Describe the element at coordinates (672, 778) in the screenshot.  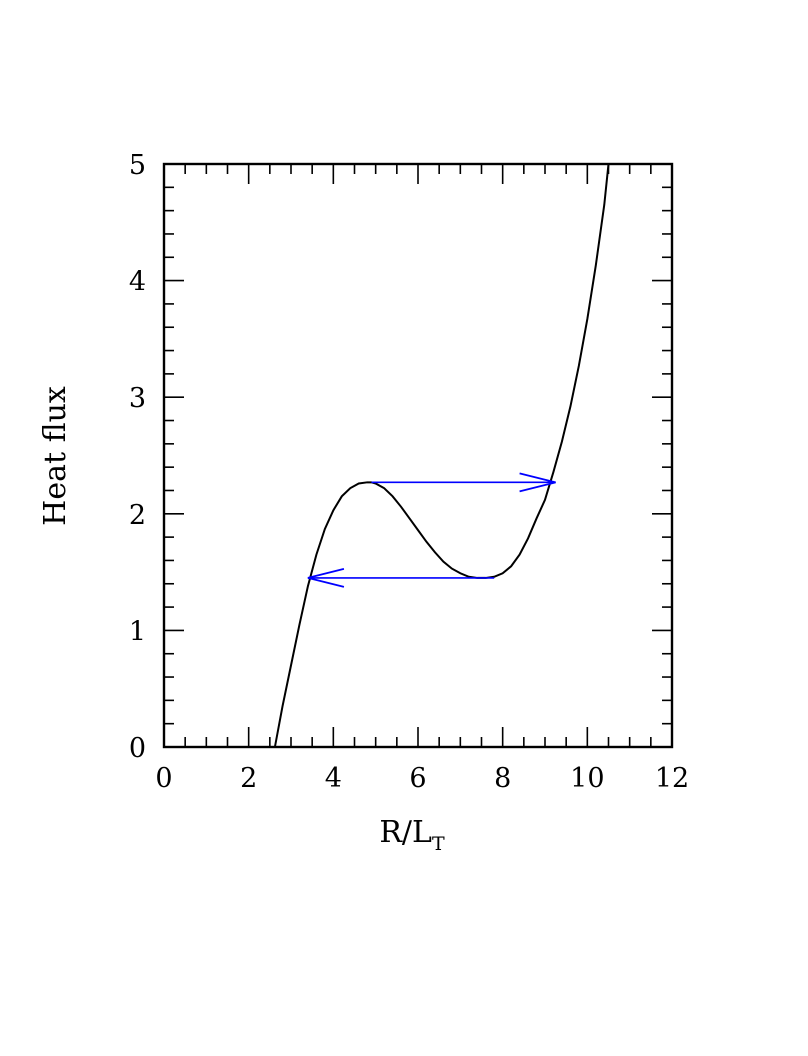
I see `x-tick-label: 12` at that location.